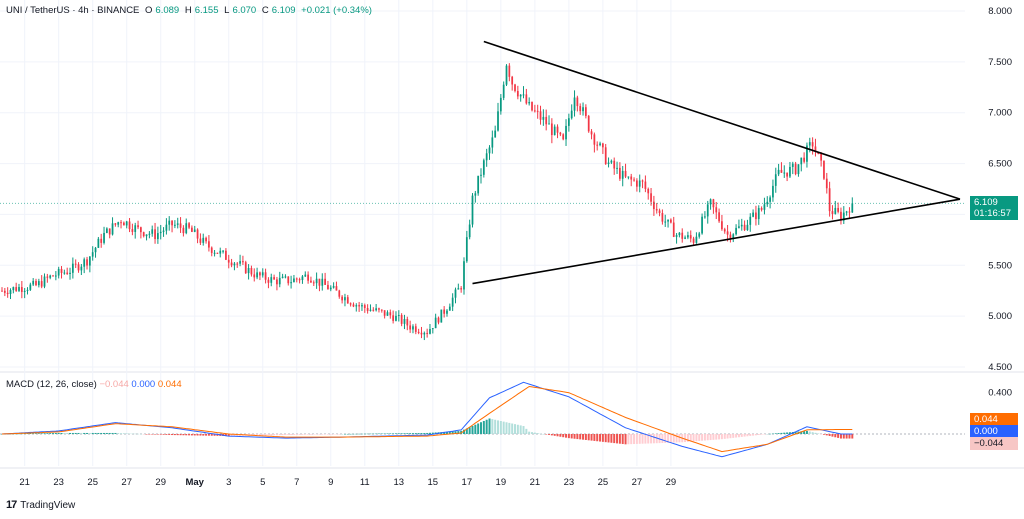  I want to click on triangle-lower-line, so click(716, 241).